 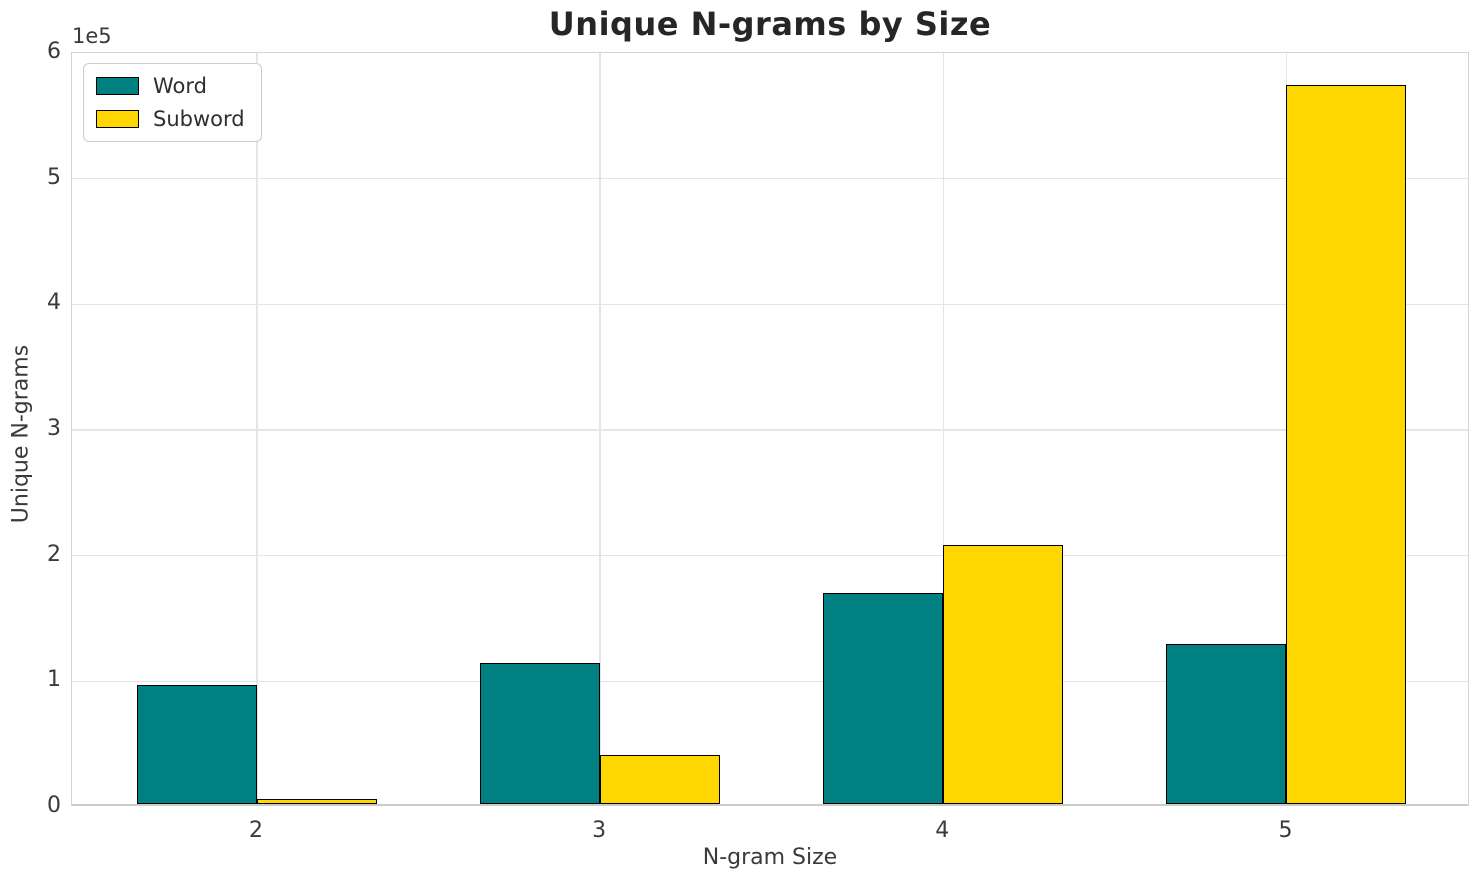 I want to click on x-tick-5: 5, so click(x=1285, y=830).